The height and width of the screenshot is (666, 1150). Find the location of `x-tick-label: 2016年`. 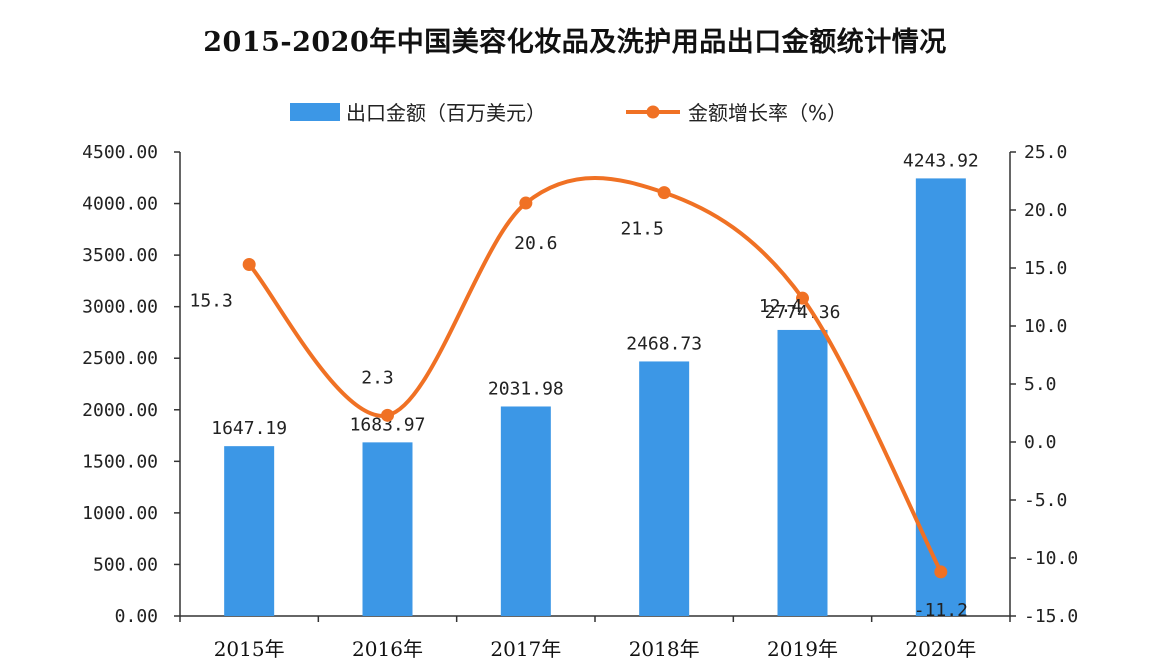

x-tick-label: 2016年 is located at coordinates (387, 649).